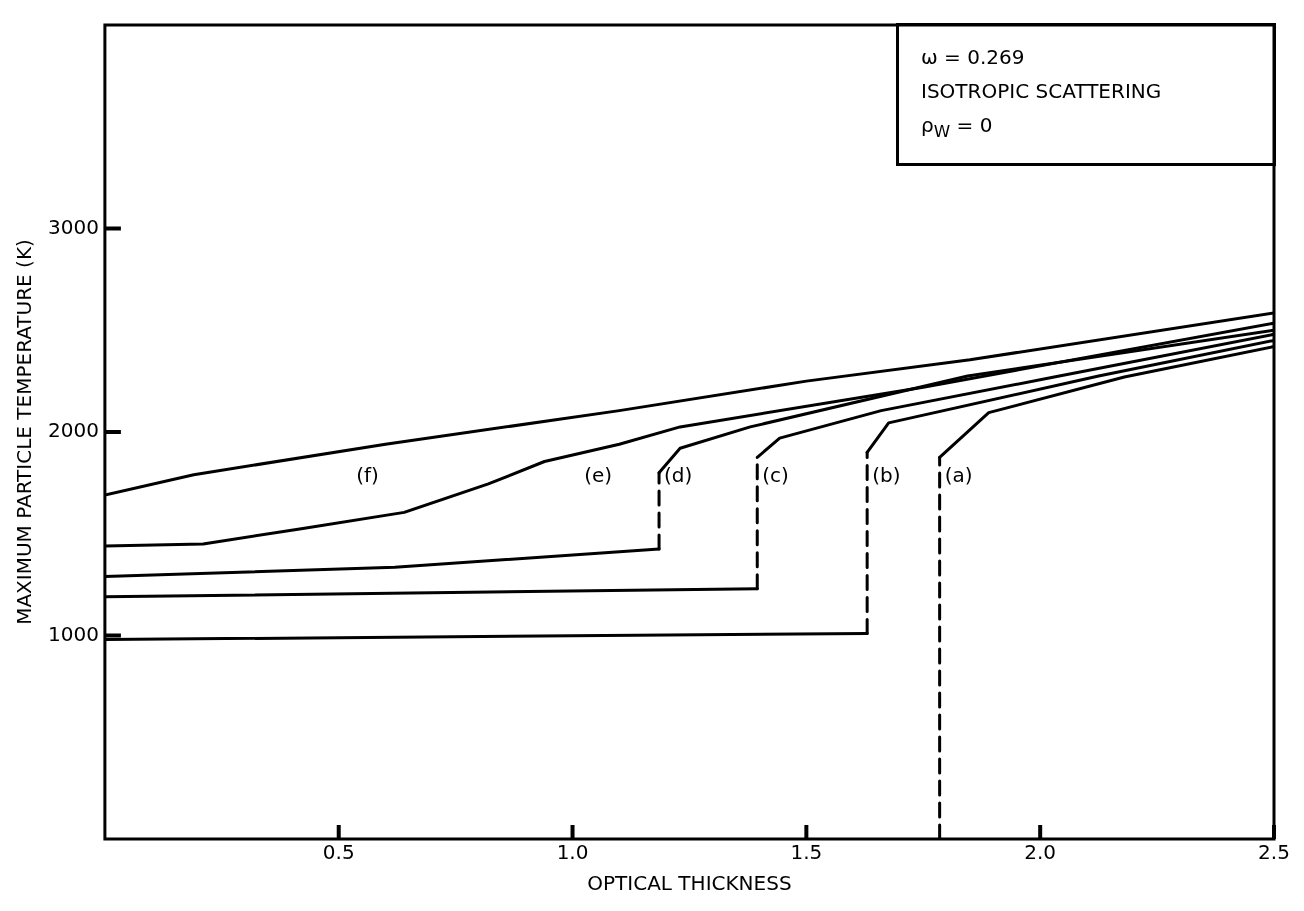  What do you see at coordinates (73, 226) in the screenshot?
I see `y-tick-label: 3000` at bounding box center [73, 226].